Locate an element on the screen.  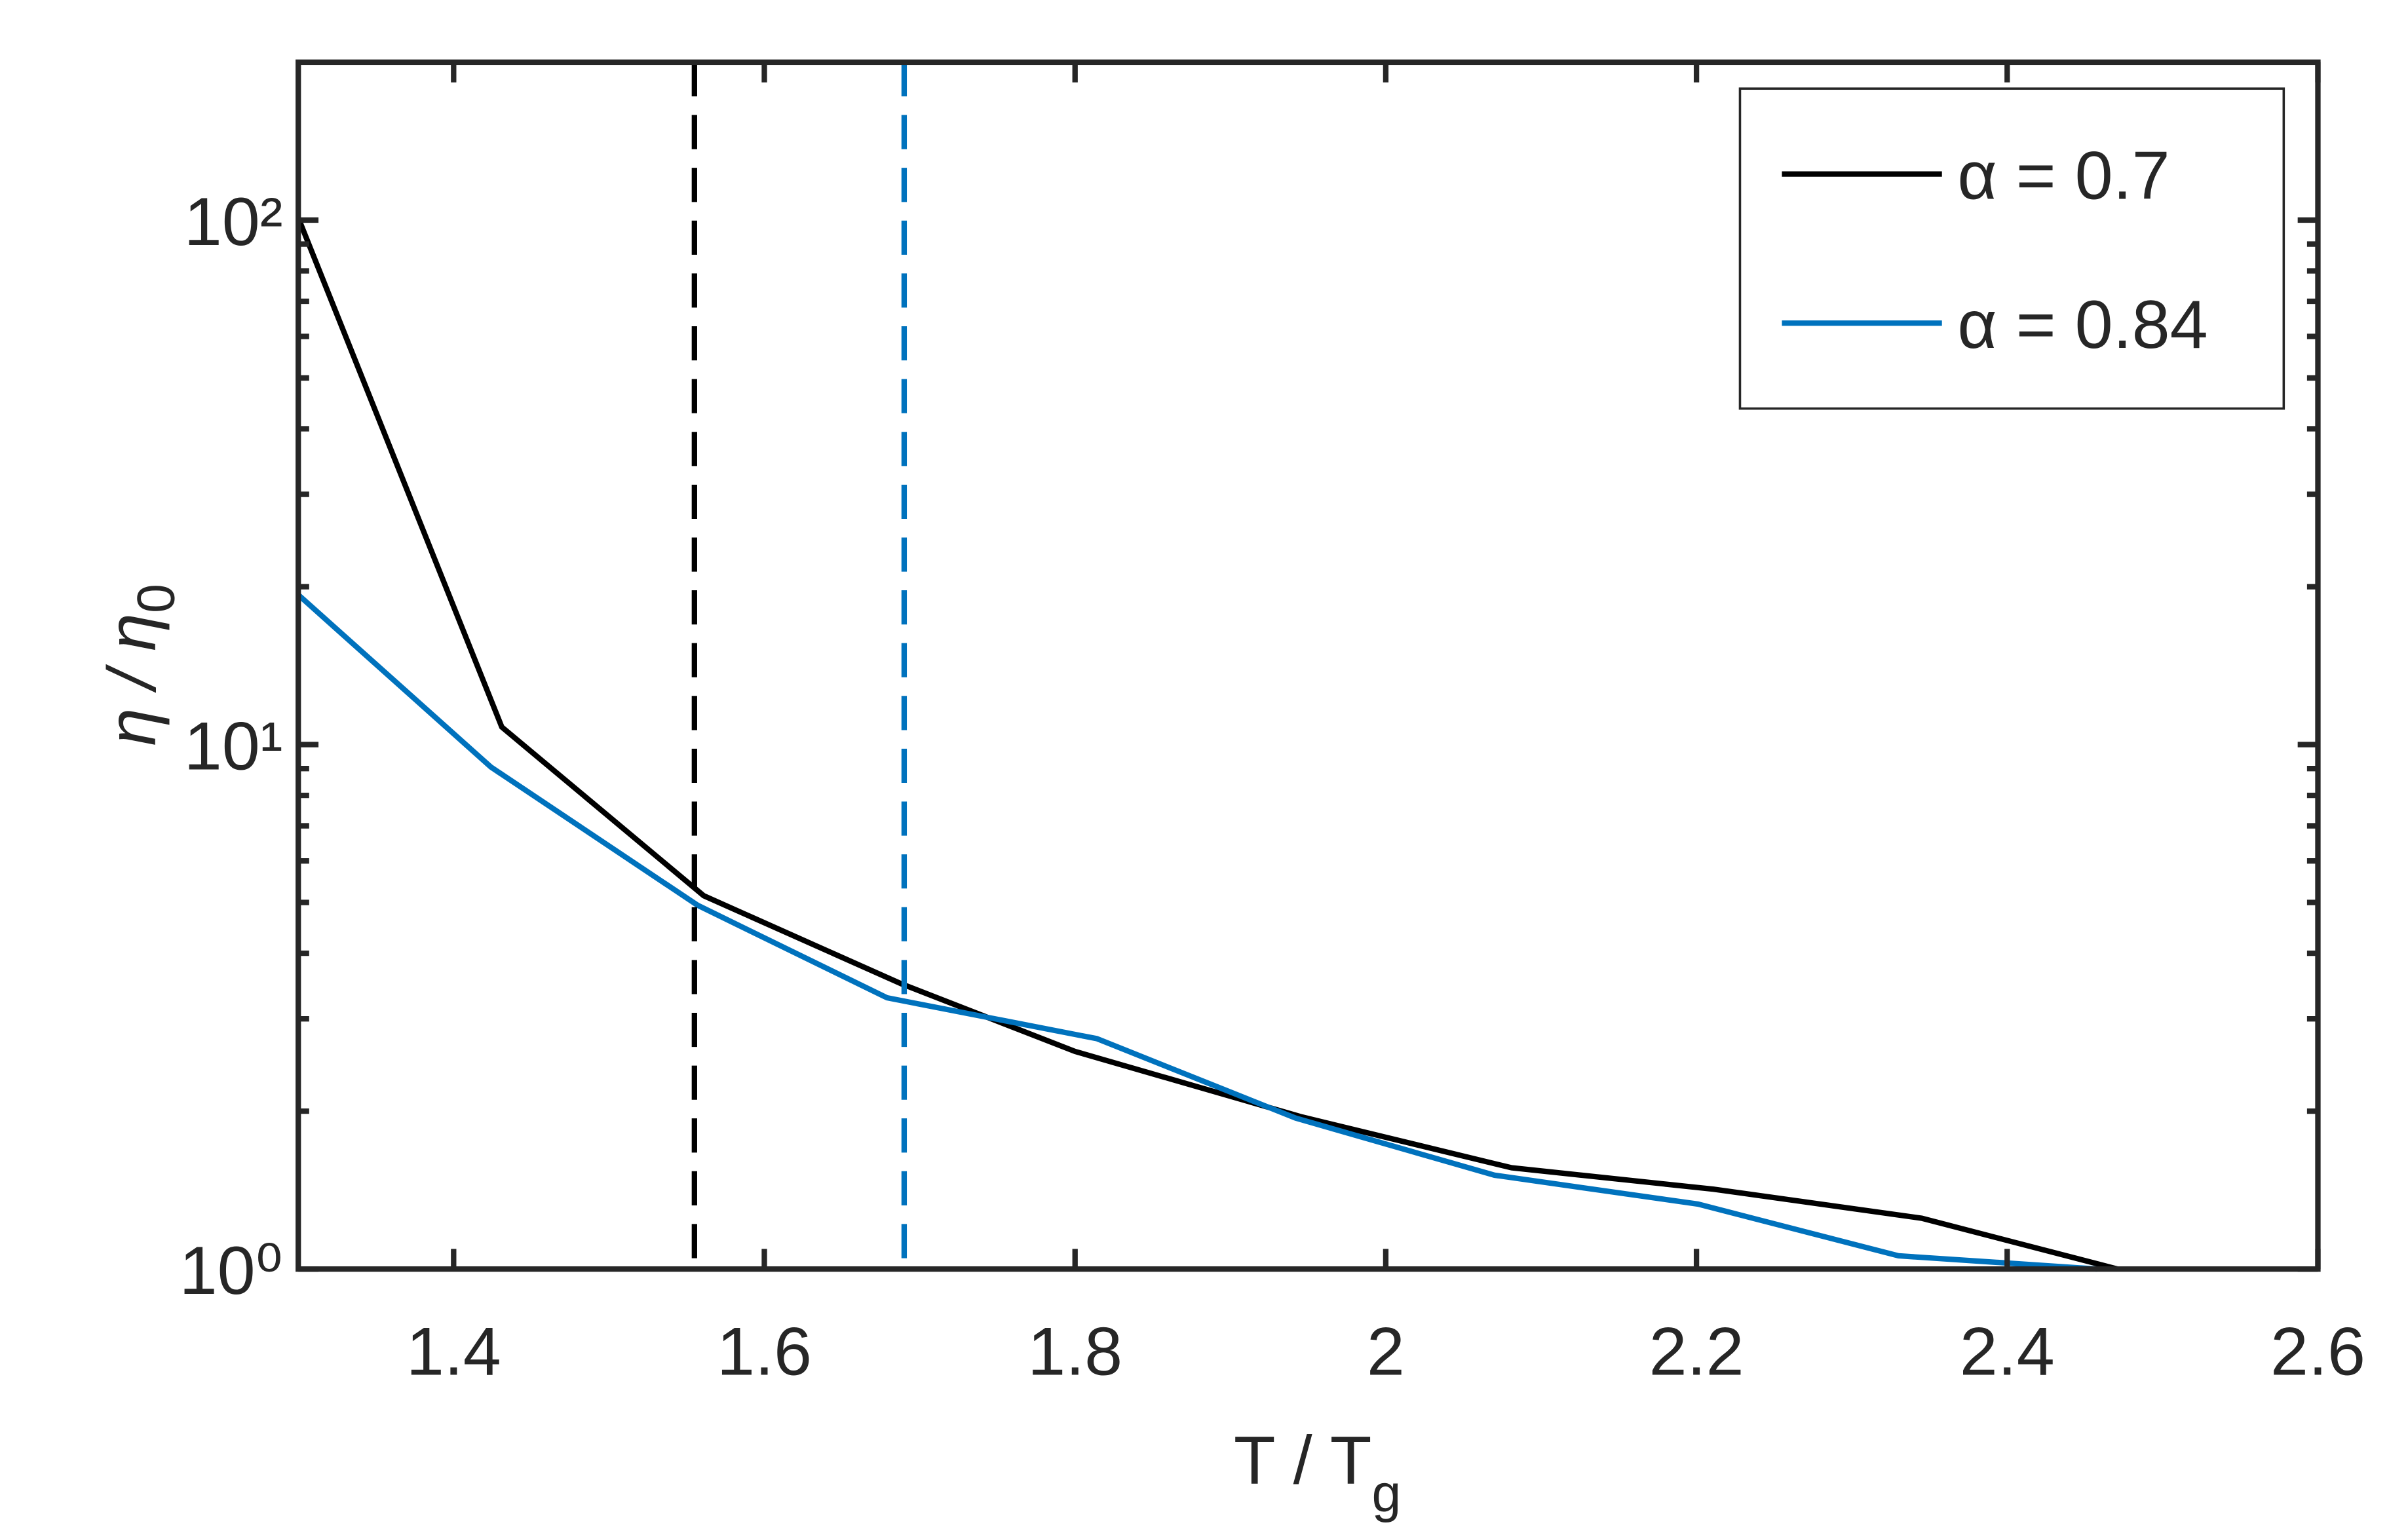
y-axis-label-main: η / η is located at coordinates (132, 680).